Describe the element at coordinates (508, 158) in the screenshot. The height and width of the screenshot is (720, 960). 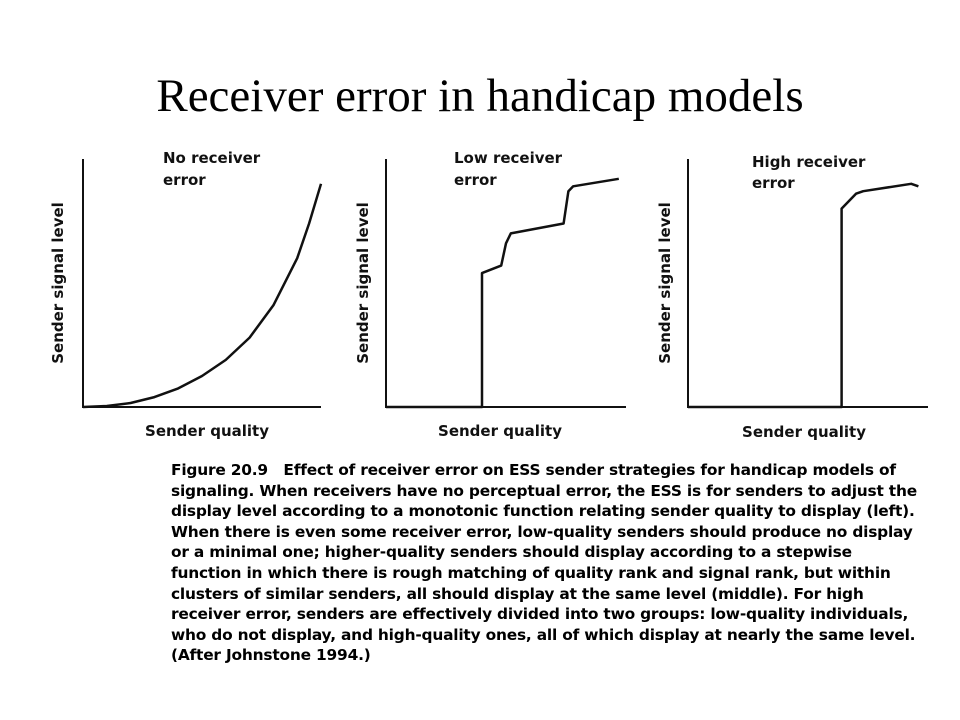
I see `panel-label-line-1: Low receiver` at that location.